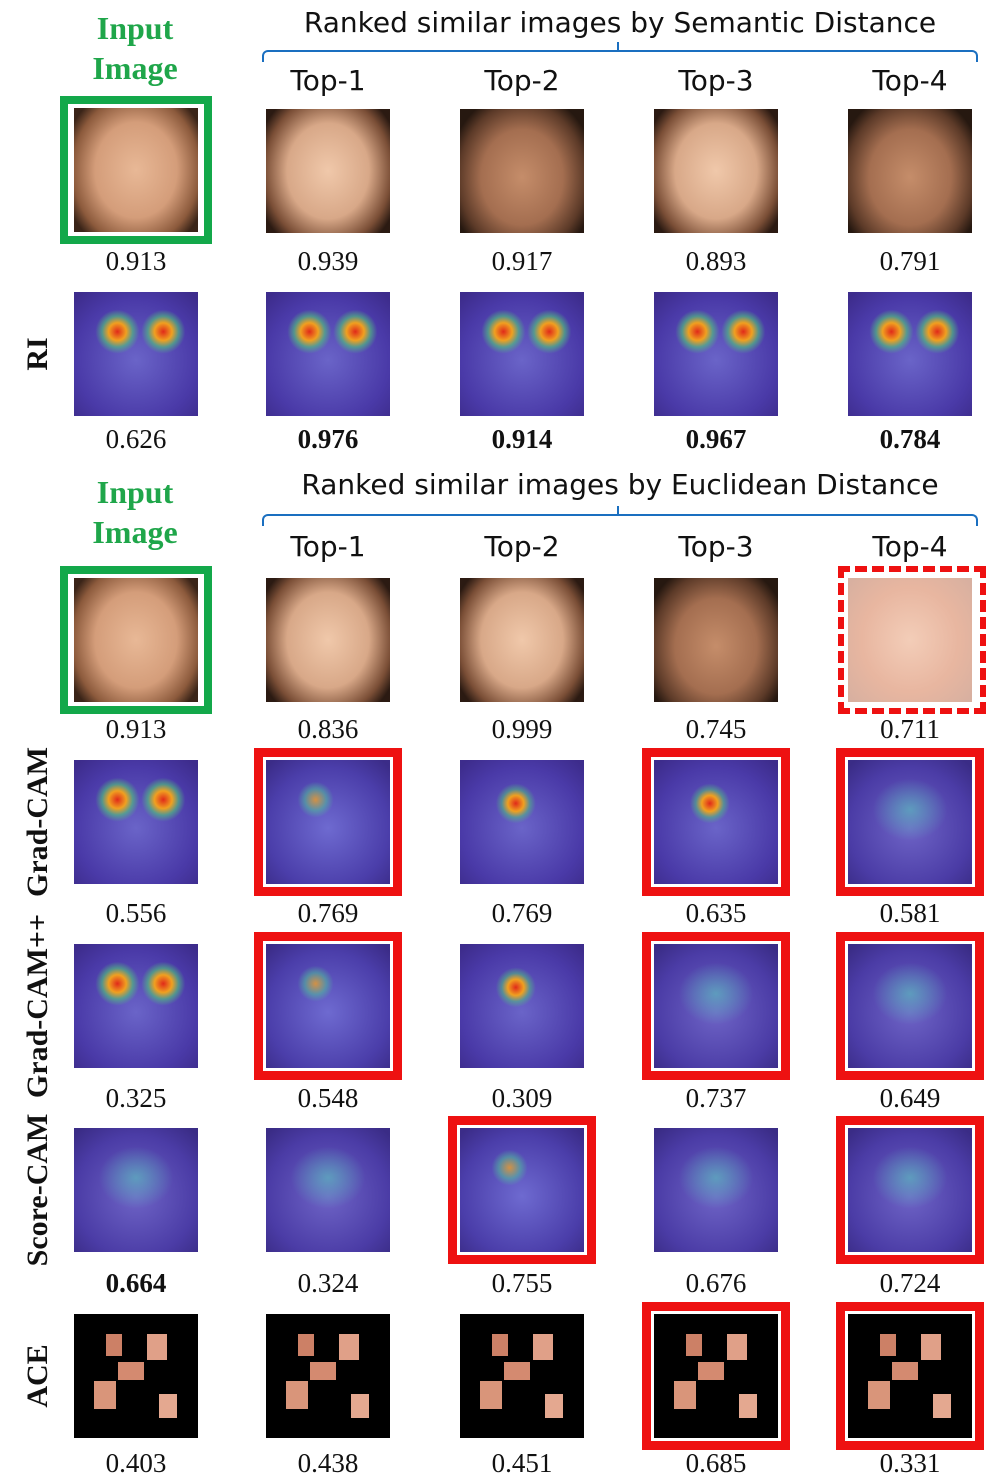 This screenshot has height=1480, width=1000. I want to click on gradcam-top1-heatmap, so click(328, 822).